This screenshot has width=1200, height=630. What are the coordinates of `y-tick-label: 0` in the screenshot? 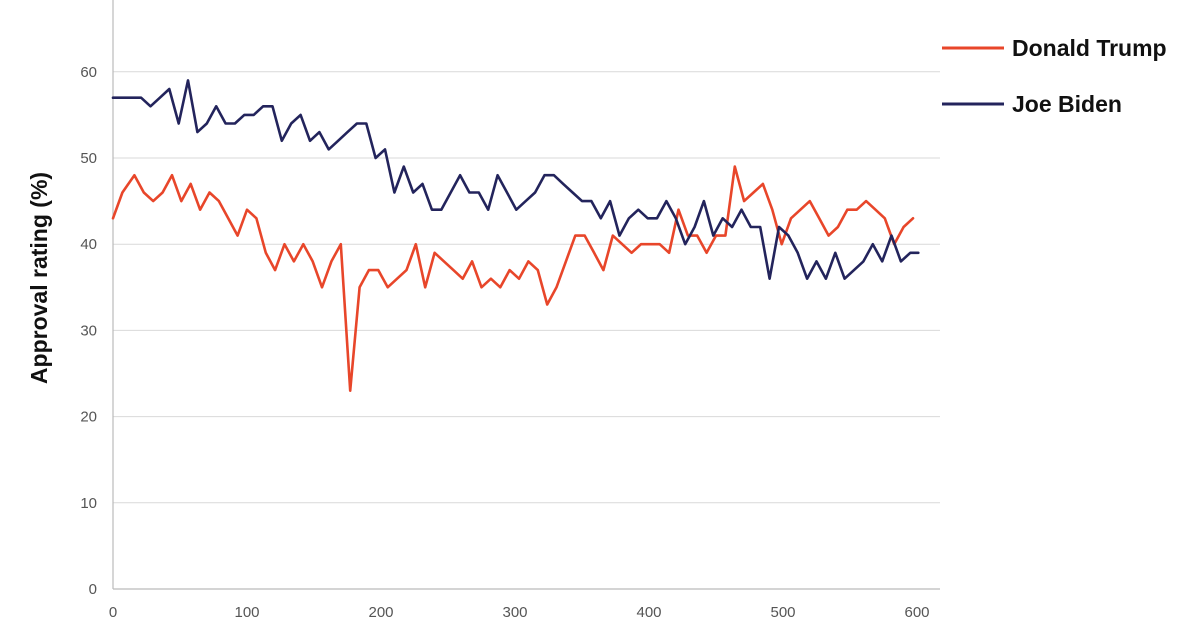 It's located at (93, 589).